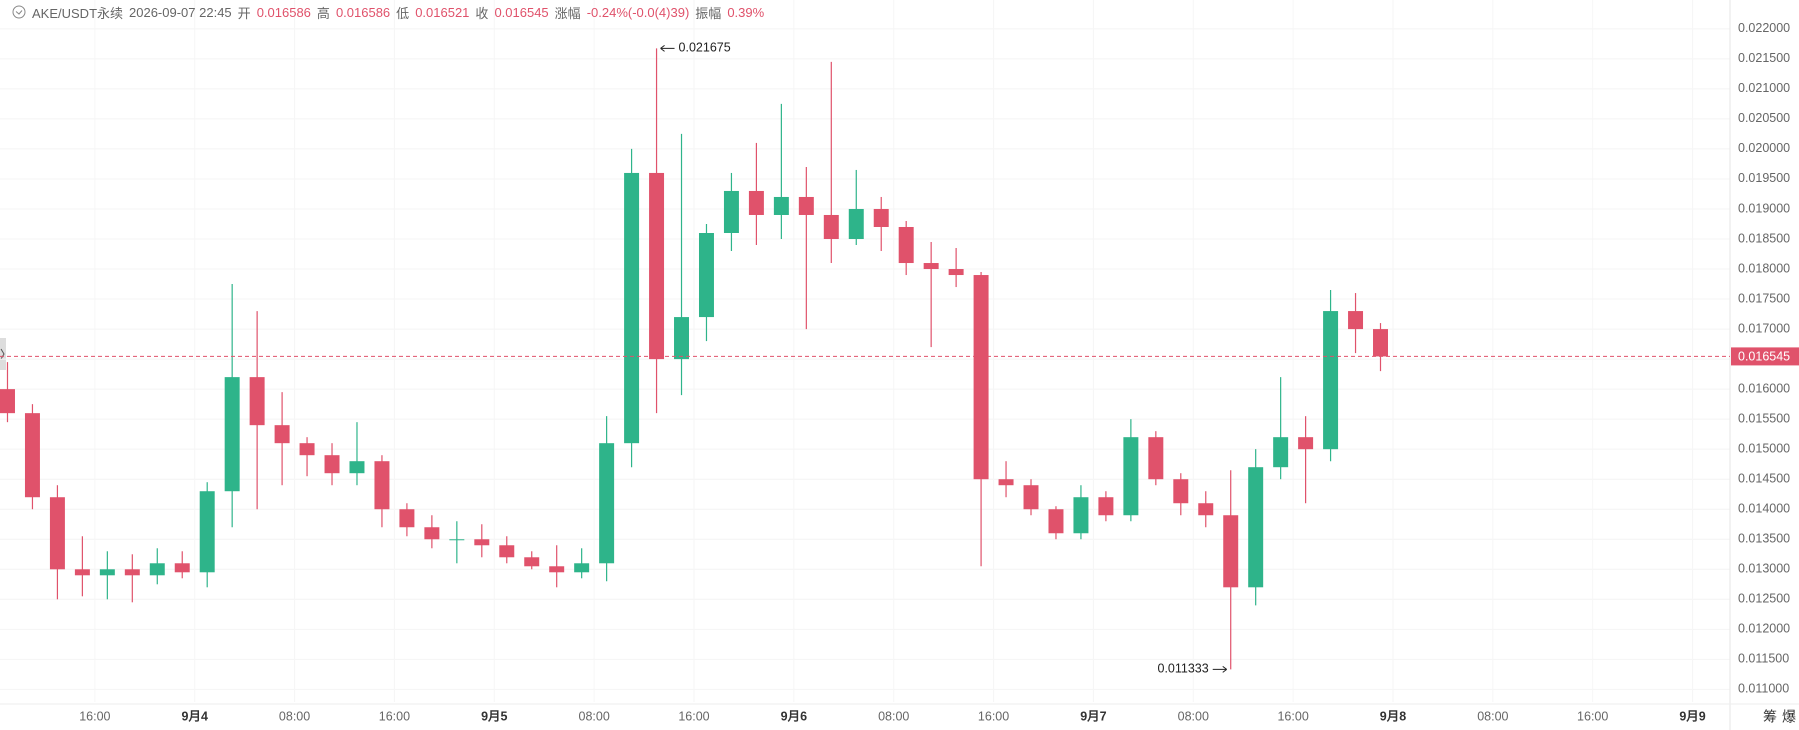 The image size is (1799, 730). What do you see at coordinates (363, 12) in the screenshot?
I see `field-value: 0.016586` at bounding box center [363, 12].